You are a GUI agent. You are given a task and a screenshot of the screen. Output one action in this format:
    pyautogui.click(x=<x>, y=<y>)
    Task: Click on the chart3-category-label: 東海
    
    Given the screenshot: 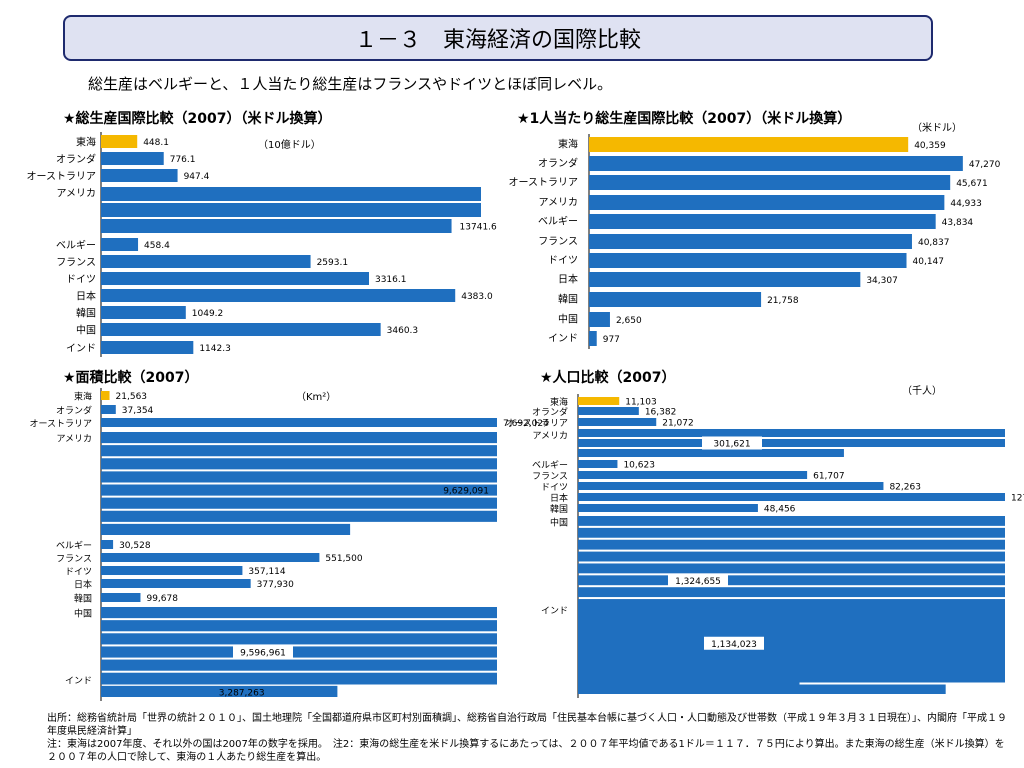 What is the action you would take?
    pyautogui.click(x=559, y=402)
    